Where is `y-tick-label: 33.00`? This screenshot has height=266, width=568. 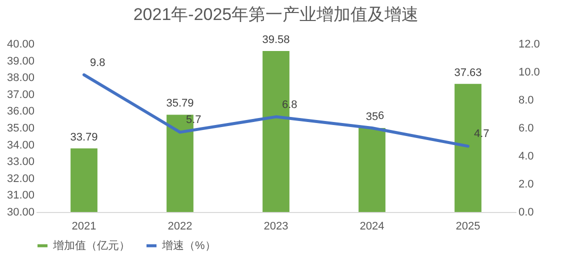
y-tick-label: 33.00 is located at coordinates (20, 162).